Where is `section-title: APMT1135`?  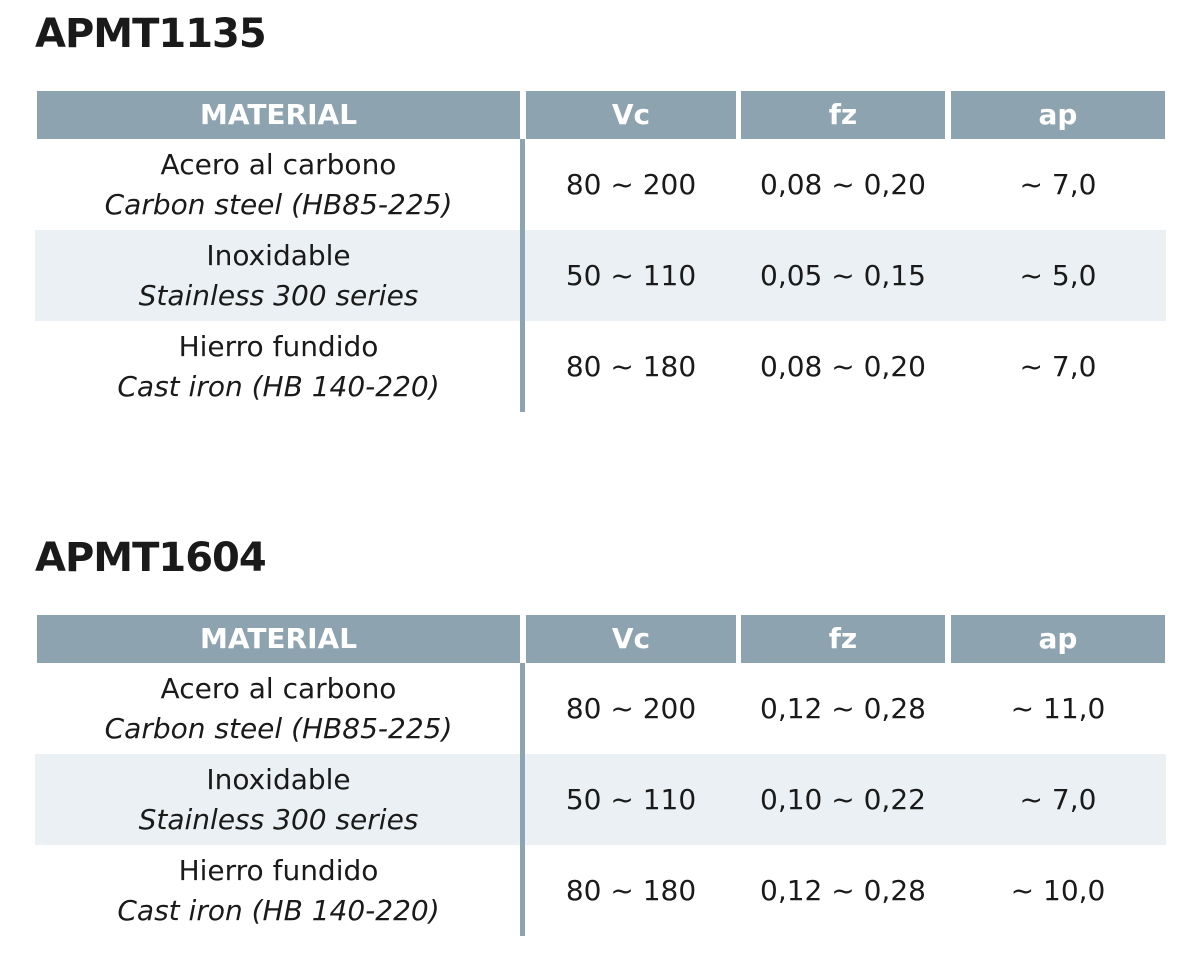
section-title: APMT1135 is located at coordinates (151, 34).